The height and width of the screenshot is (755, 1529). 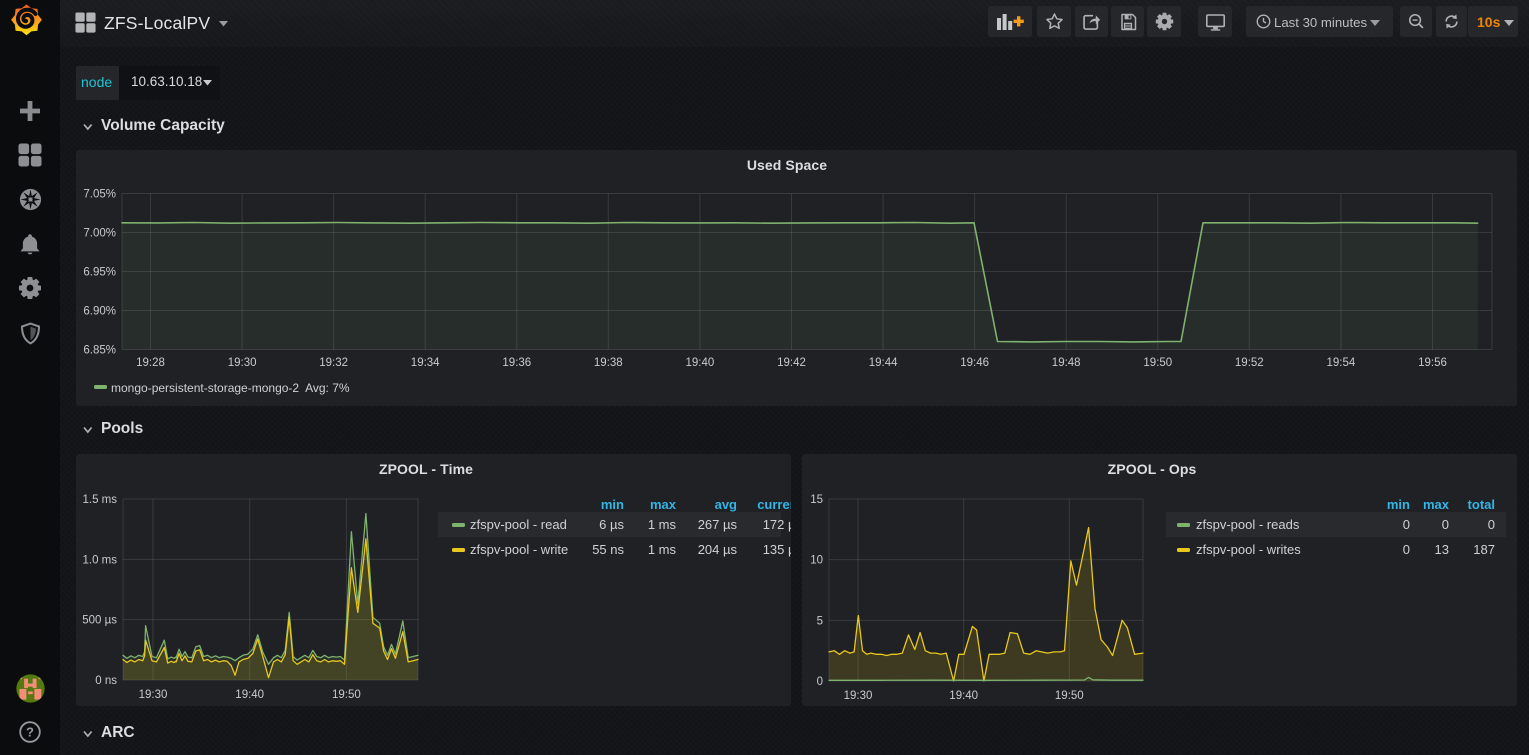 I want to click on svg-text: 7.00%, so click(x=99, y=234).